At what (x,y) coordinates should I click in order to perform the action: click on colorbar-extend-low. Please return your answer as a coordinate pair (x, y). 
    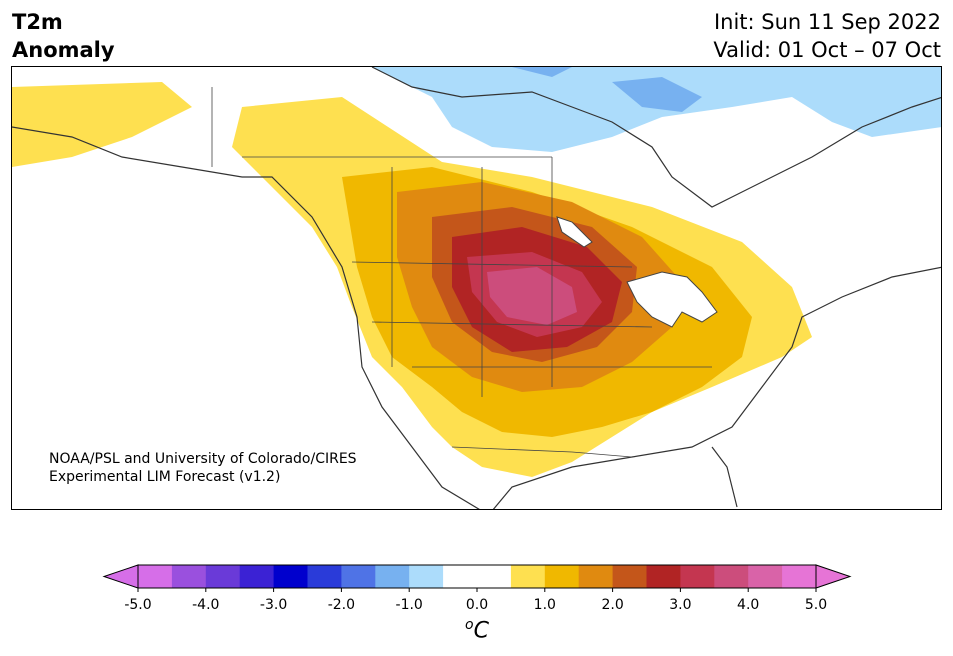
    Looking at the image, I should click on (120, 576).